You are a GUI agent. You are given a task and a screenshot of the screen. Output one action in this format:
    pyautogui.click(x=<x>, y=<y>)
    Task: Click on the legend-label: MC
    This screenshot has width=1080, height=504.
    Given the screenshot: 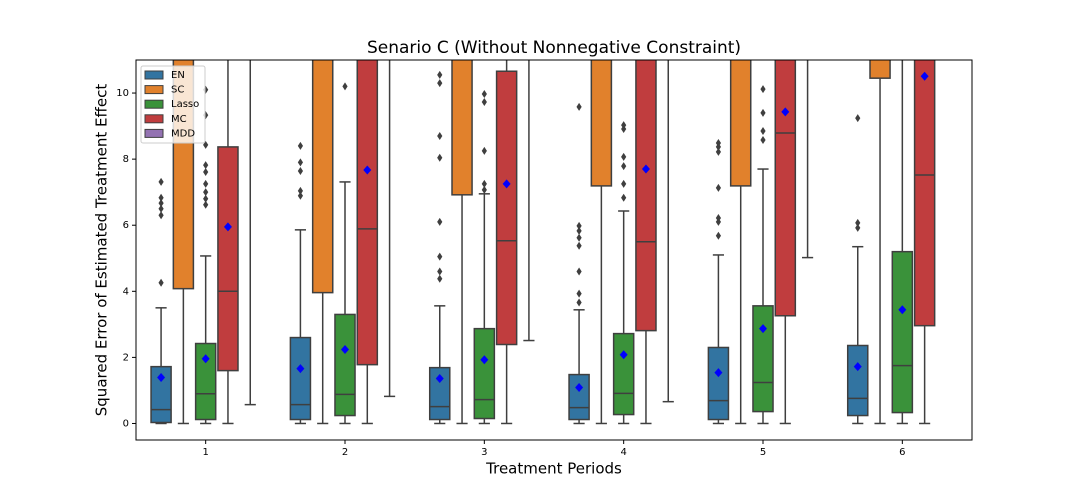 What is the action you would take?
    pyautogui.click(x=179, y=119)
    